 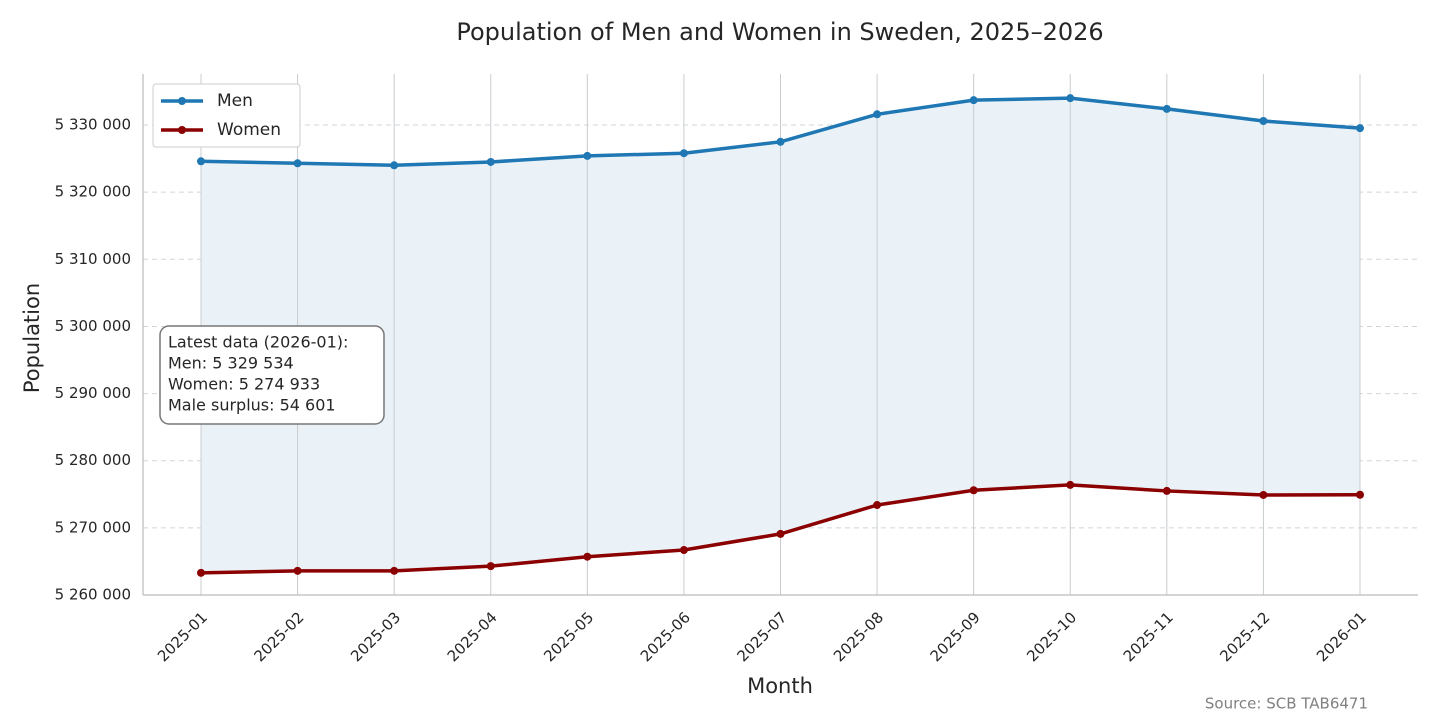 What do you see at coordinates (780, 686) in the screenshot?
I see `x-axis-label: Month` at bounding box center [780, 686].